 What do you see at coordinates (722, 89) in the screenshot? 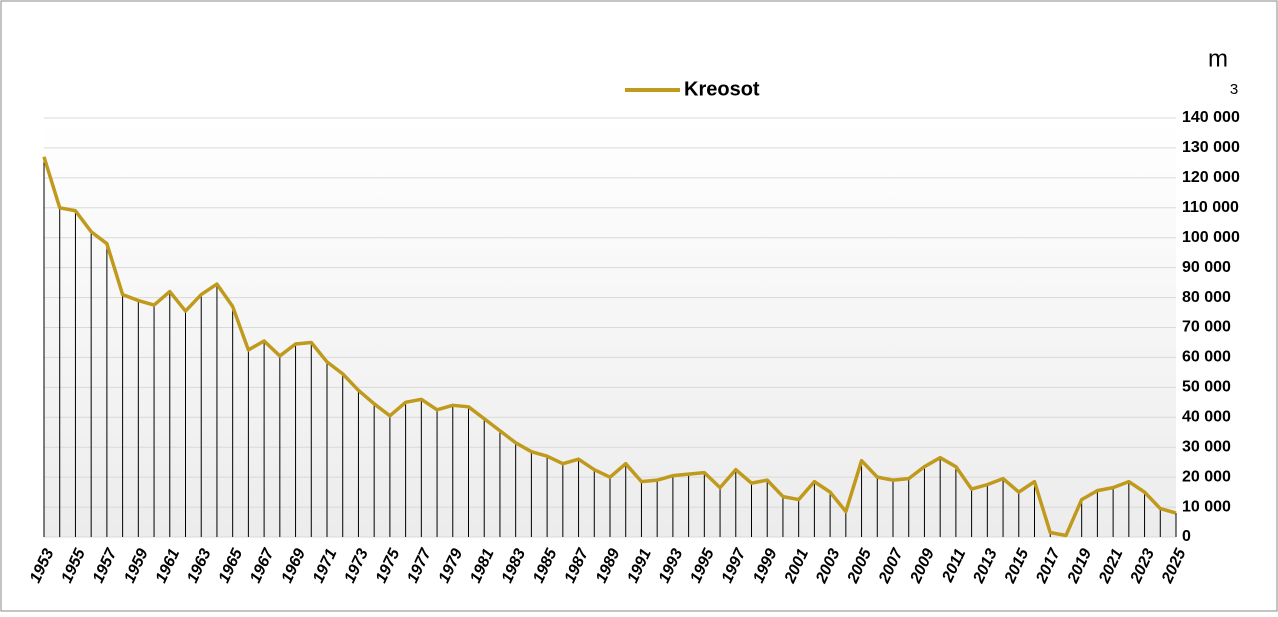
I see `legend-label: Kreosot` at bounding box center [722, 89].